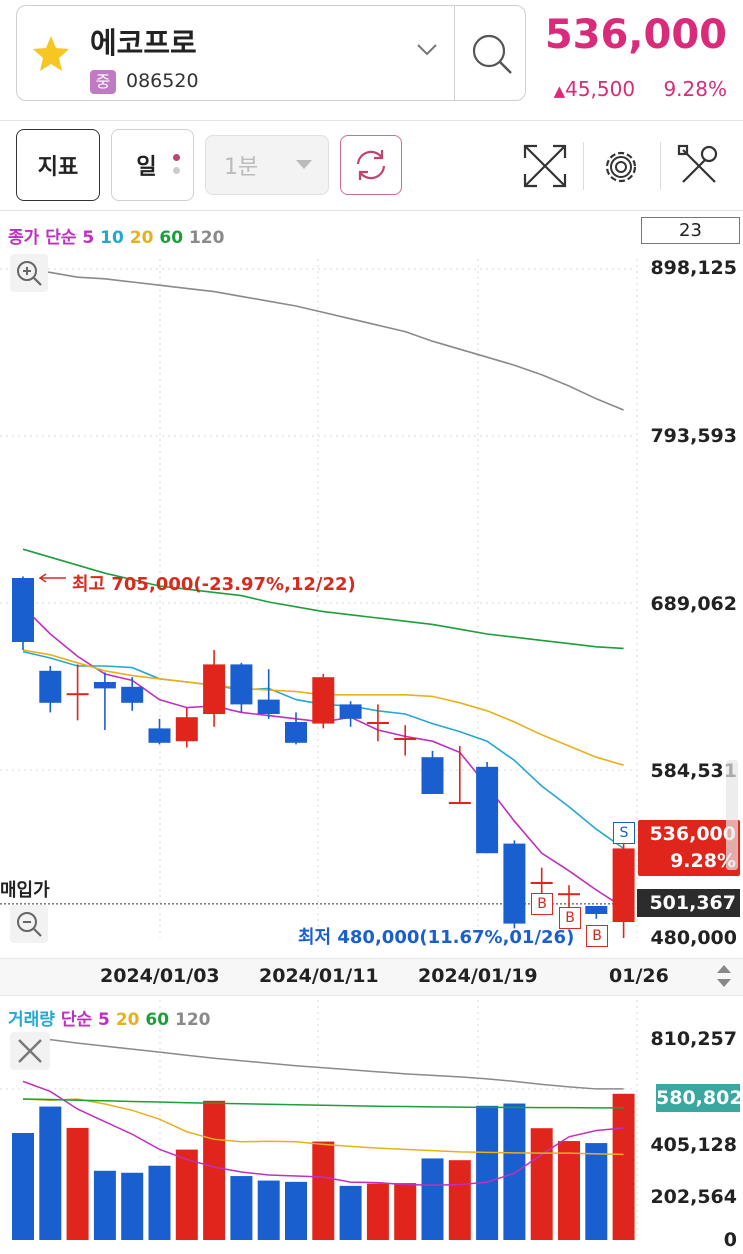 The height and width of the screenshot is (1254, 743). What do you see at coordinates (304, 164) in the screenshot?
I see `dropdown-arrow-icon` at bounding box center [304, 164].